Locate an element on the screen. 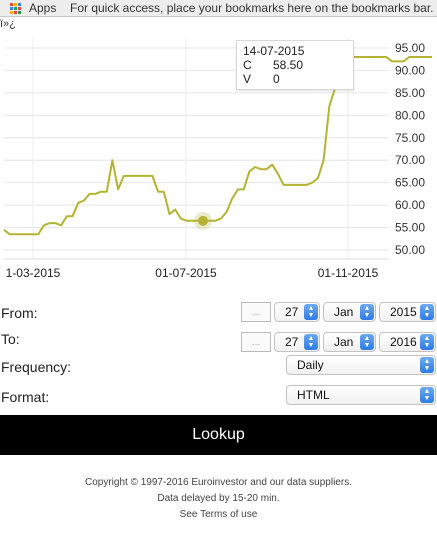 The width and height of the screenshot is (437, 546). from-label: From: is located at coordinates (19, 313).